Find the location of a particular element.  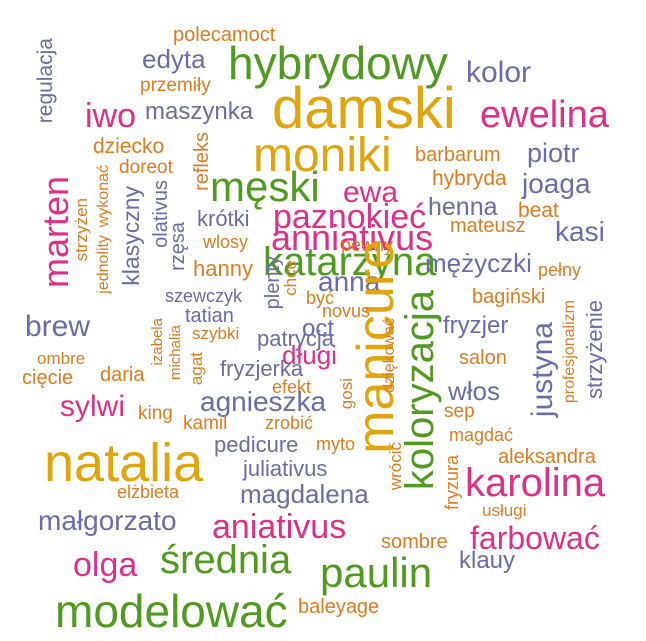

word: baleyage is located at coordinates (339, 607).